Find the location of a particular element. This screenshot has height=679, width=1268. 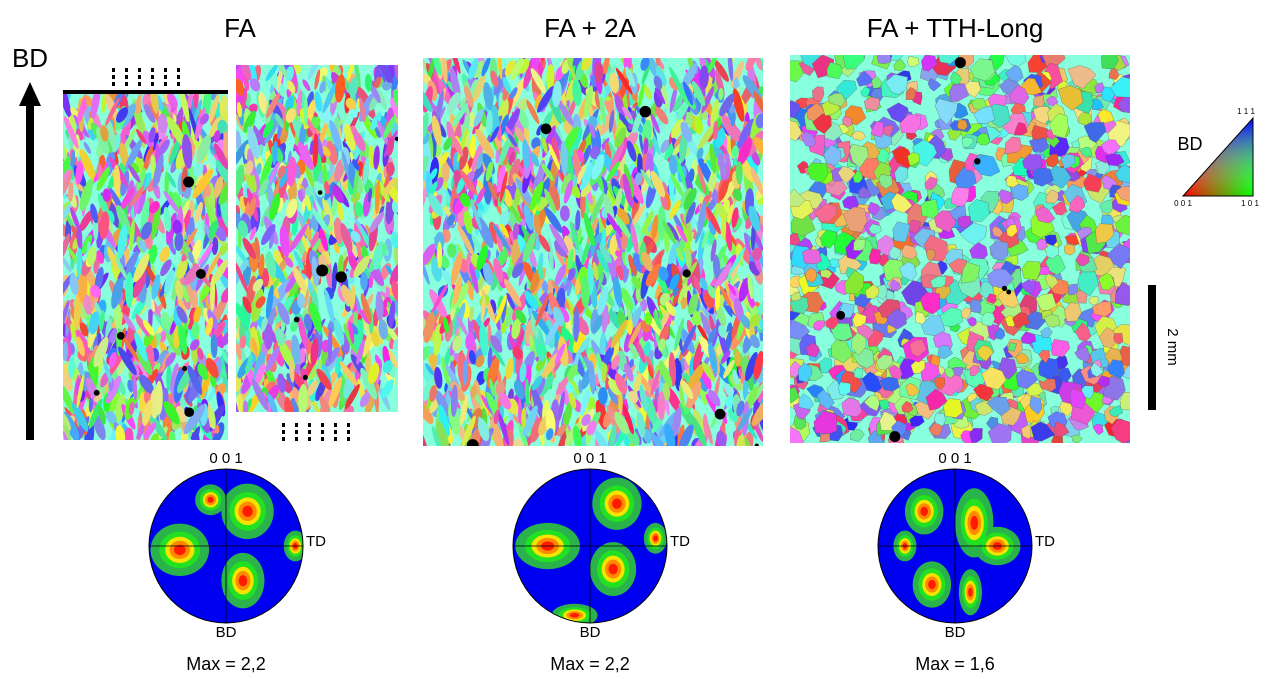

ebsd-map is located at coordinates (145, 266).